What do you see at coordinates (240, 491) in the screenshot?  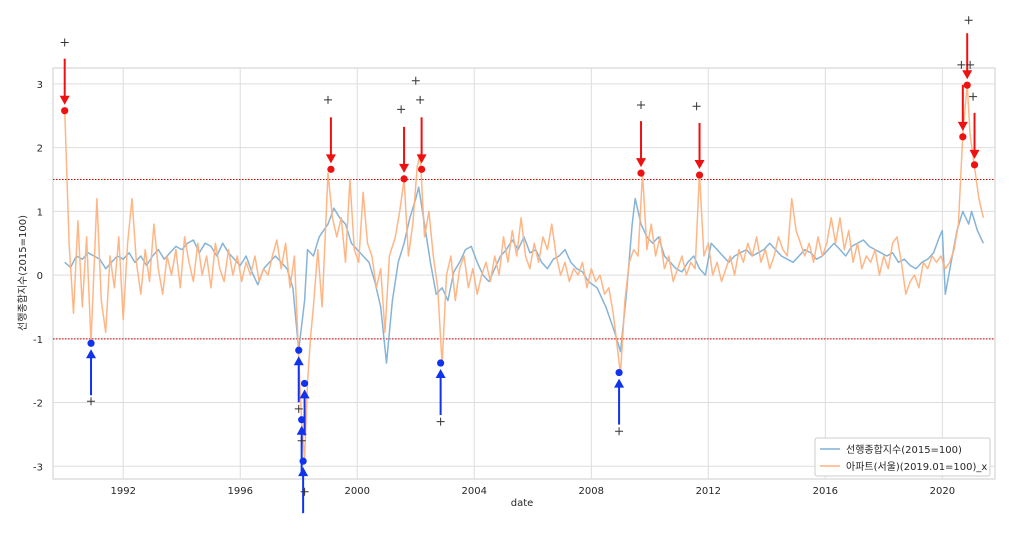 I see `x-tick-label: 1996` at bounding box center [240, 491].